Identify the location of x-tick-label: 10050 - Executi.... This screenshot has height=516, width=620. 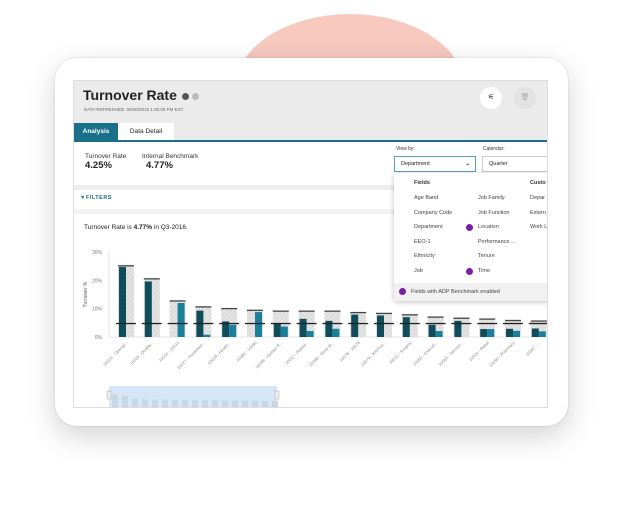
(425, 353).